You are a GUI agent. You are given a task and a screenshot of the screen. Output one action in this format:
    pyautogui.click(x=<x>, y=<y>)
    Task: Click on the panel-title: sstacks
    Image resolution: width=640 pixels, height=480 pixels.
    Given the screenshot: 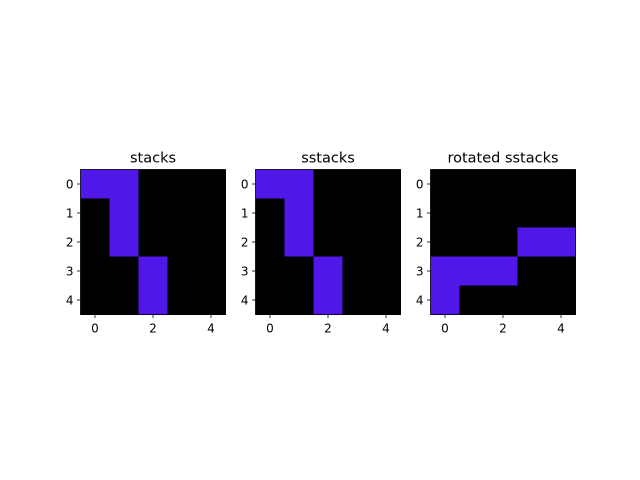 What is the action you would take?
    pyautogui.click(x=328, y=159)
    